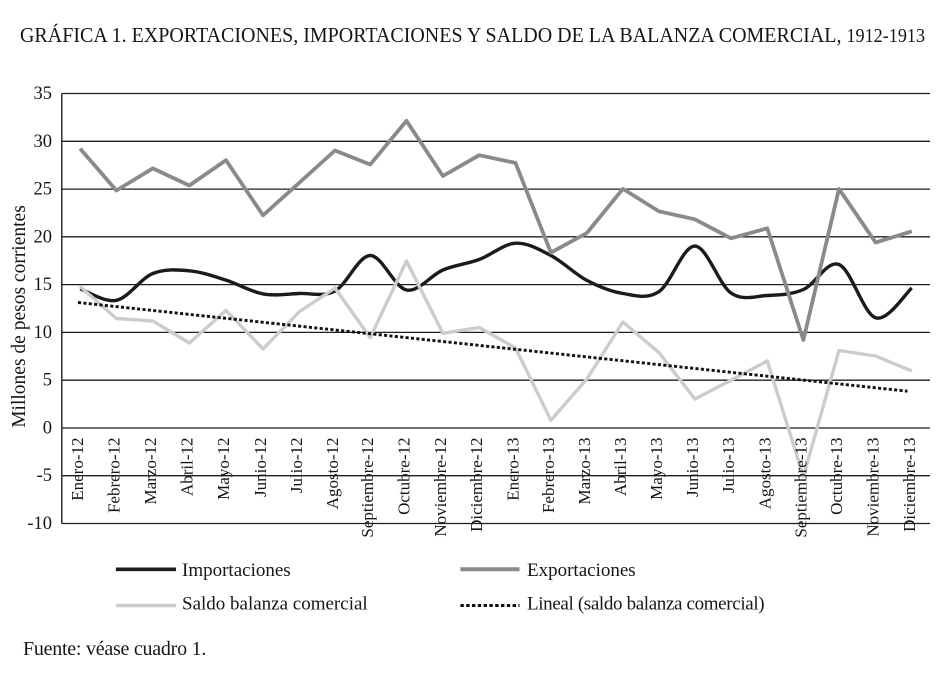 The image size is (951, 676). Describe the element at coordinates (296, 466) in the screenshot. I see `svg-text: Julio-12` at that location.